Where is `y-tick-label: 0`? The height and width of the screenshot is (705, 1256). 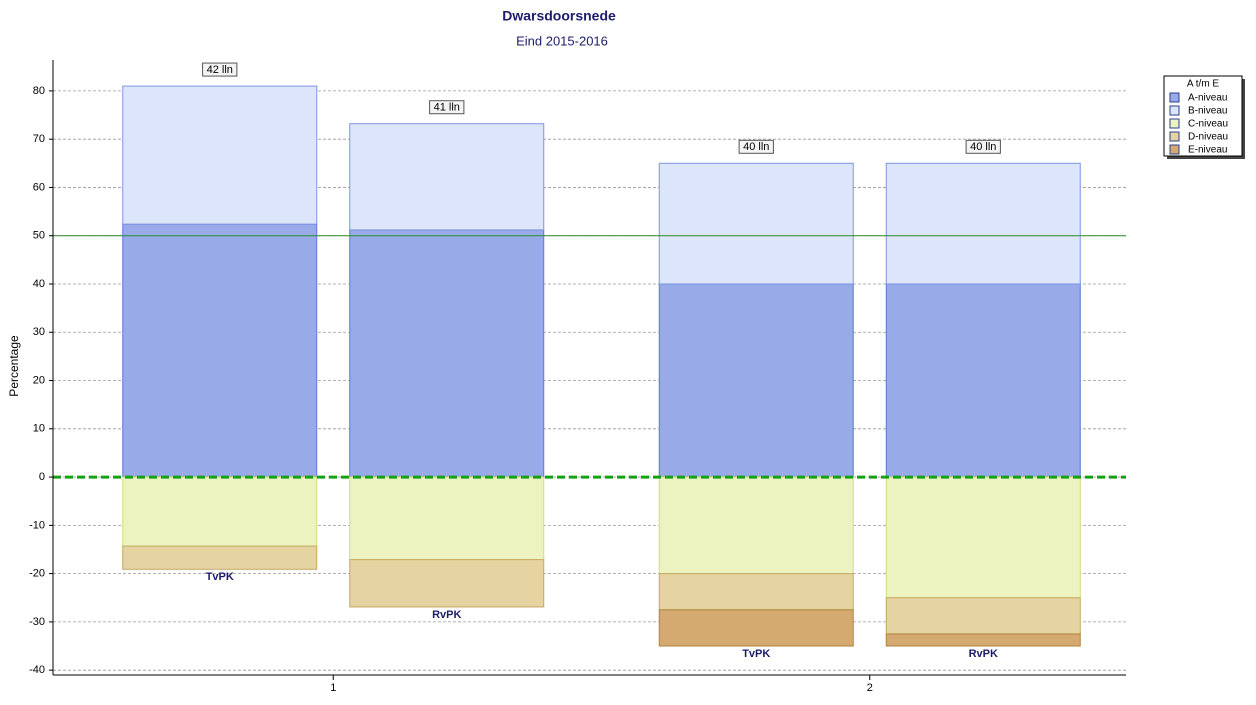 y-tick-label: 0 is located at coordinates (42, 477).